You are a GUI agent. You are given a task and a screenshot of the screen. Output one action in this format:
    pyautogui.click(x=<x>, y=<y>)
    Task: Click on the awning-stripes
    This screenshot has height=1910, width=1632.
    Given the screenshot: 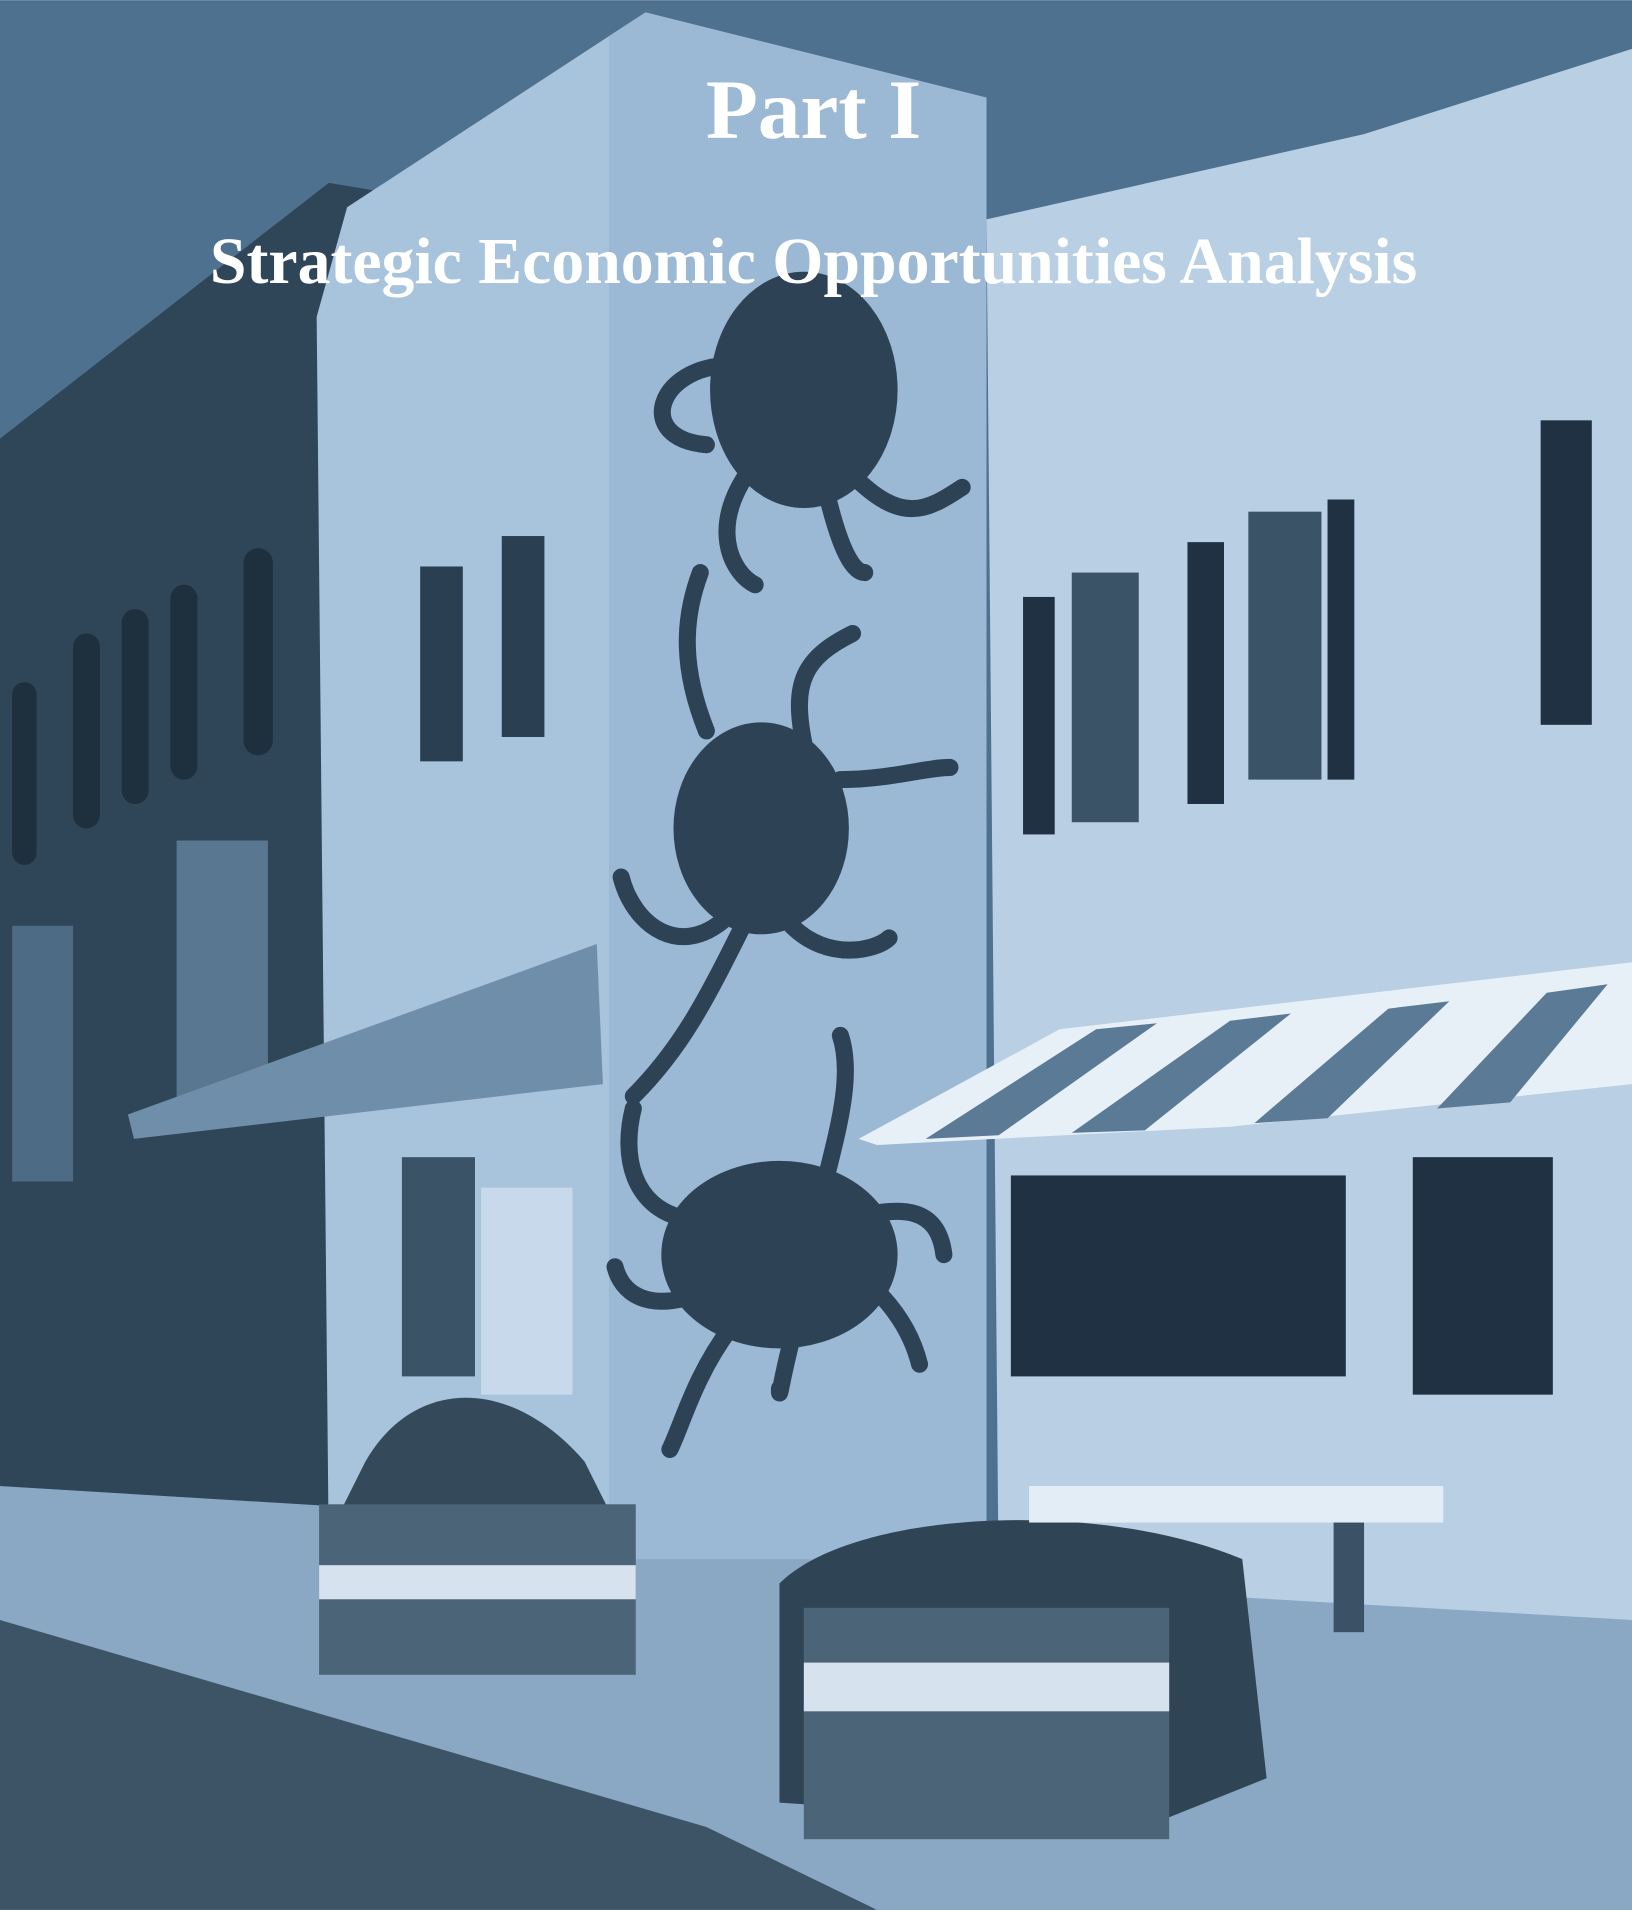 What is the action you would take?
    pyautogui.click(x=1266, y=1061)
    